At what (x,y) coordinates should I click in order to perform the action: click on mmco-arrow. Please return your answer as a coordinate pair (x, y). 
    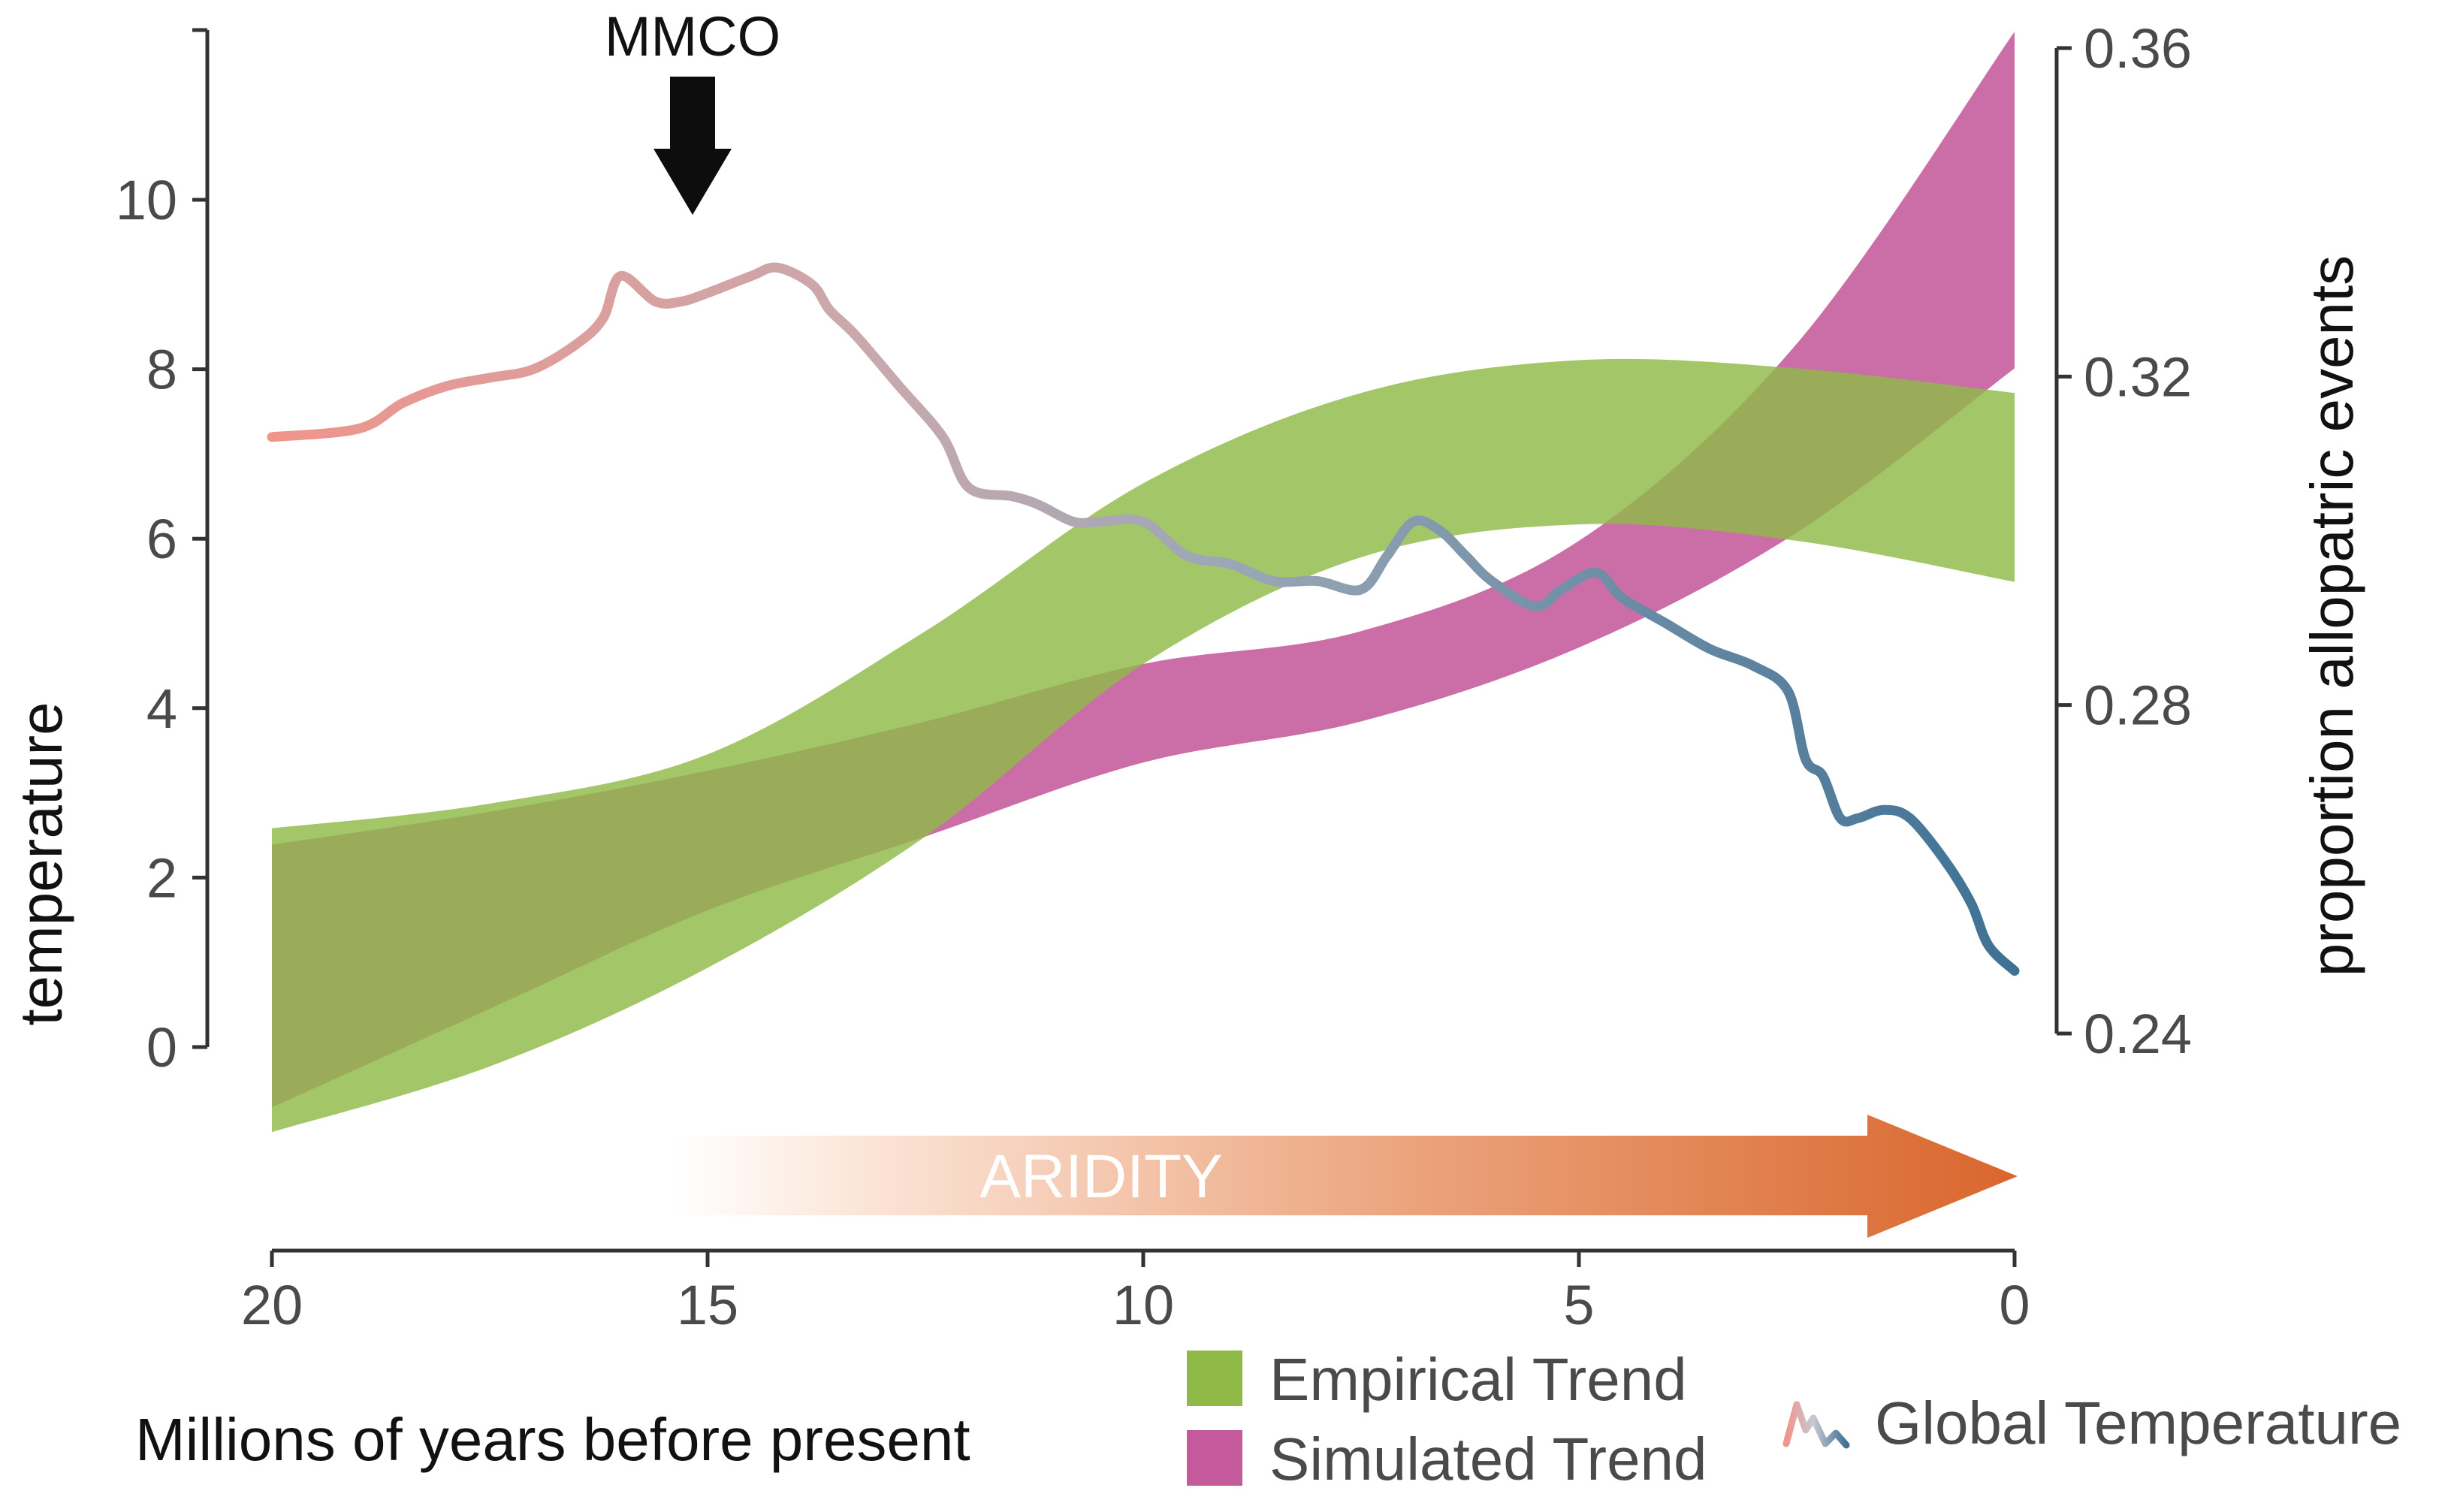
    Looking at the image, I should click on (692, 146).